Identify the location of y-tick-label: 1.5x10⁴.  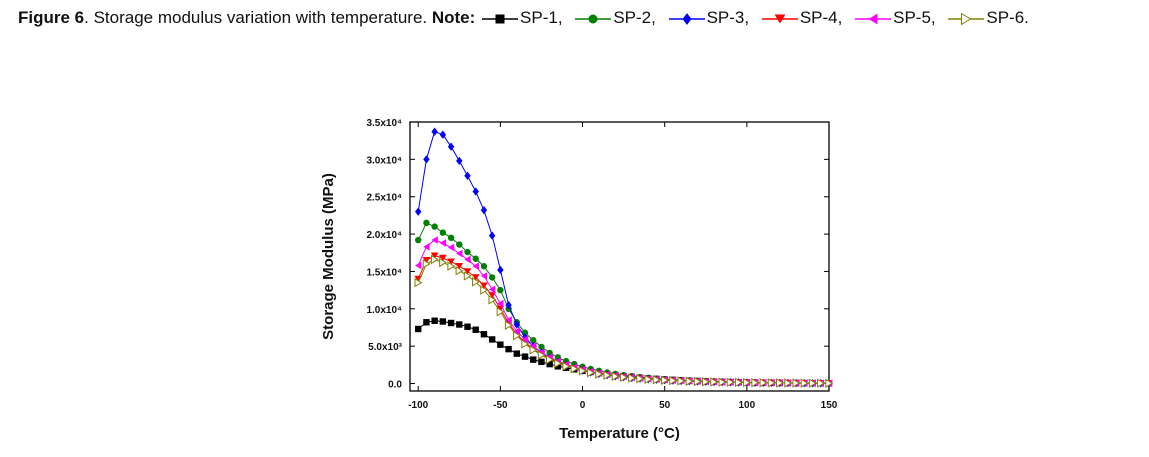
(384, 272).